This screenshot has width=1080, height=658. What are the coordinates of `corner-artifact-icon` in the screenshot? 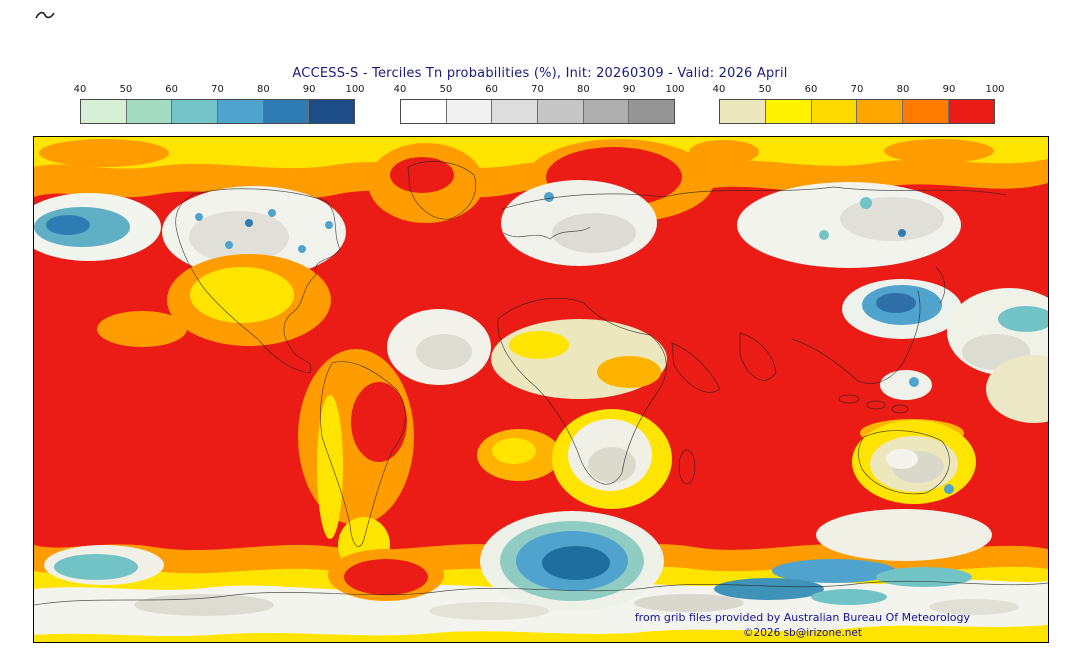 It's located at (45, 16).